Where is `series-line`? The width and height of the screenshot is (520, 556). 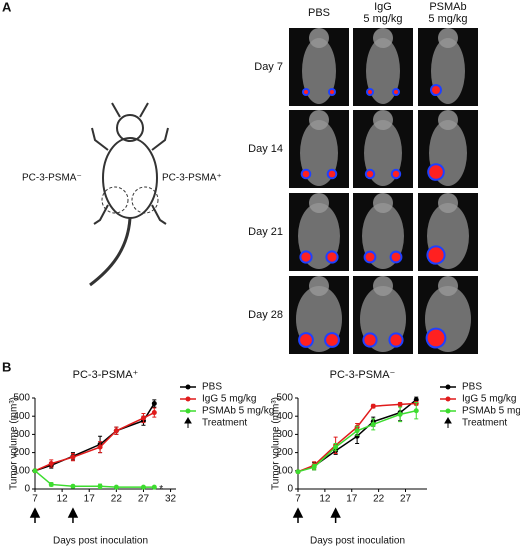 series-line is located at coordinates (94, 437).